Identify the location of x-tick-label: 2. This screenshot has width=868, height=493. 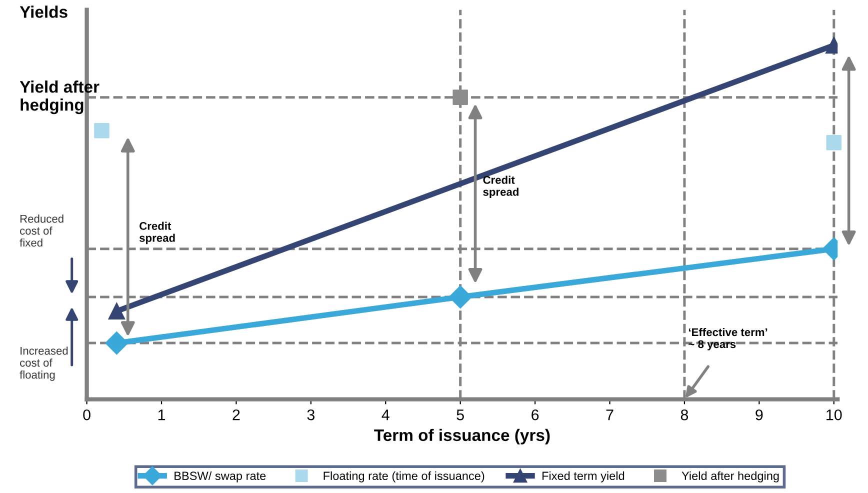
(236, 414).